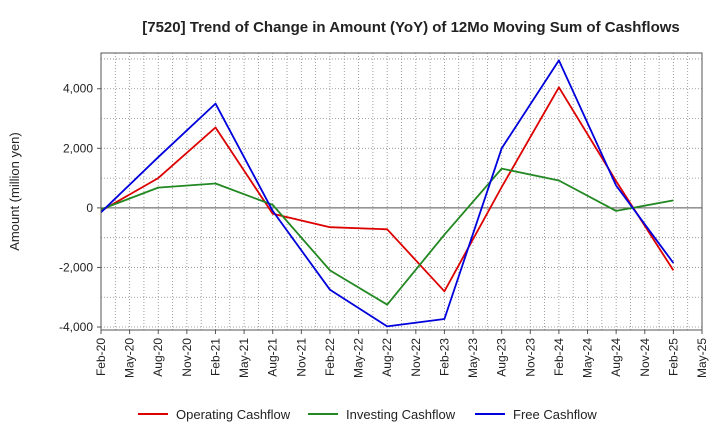  Describe the element at coordinates (187, 357) in the screenshot. I see `x-tick-label: Nov-20` at that location.